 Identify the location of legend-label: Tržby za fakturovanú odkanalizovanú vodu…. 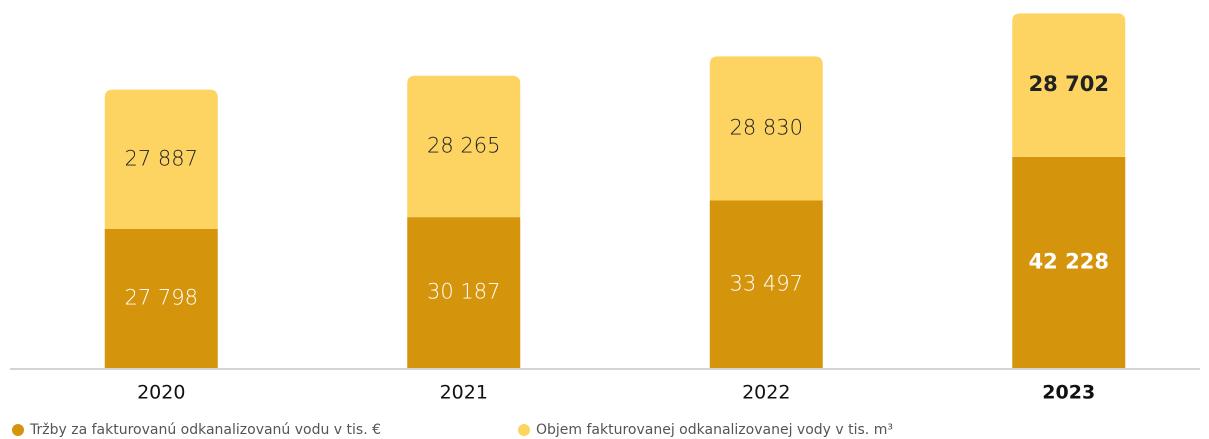
(205, 430).